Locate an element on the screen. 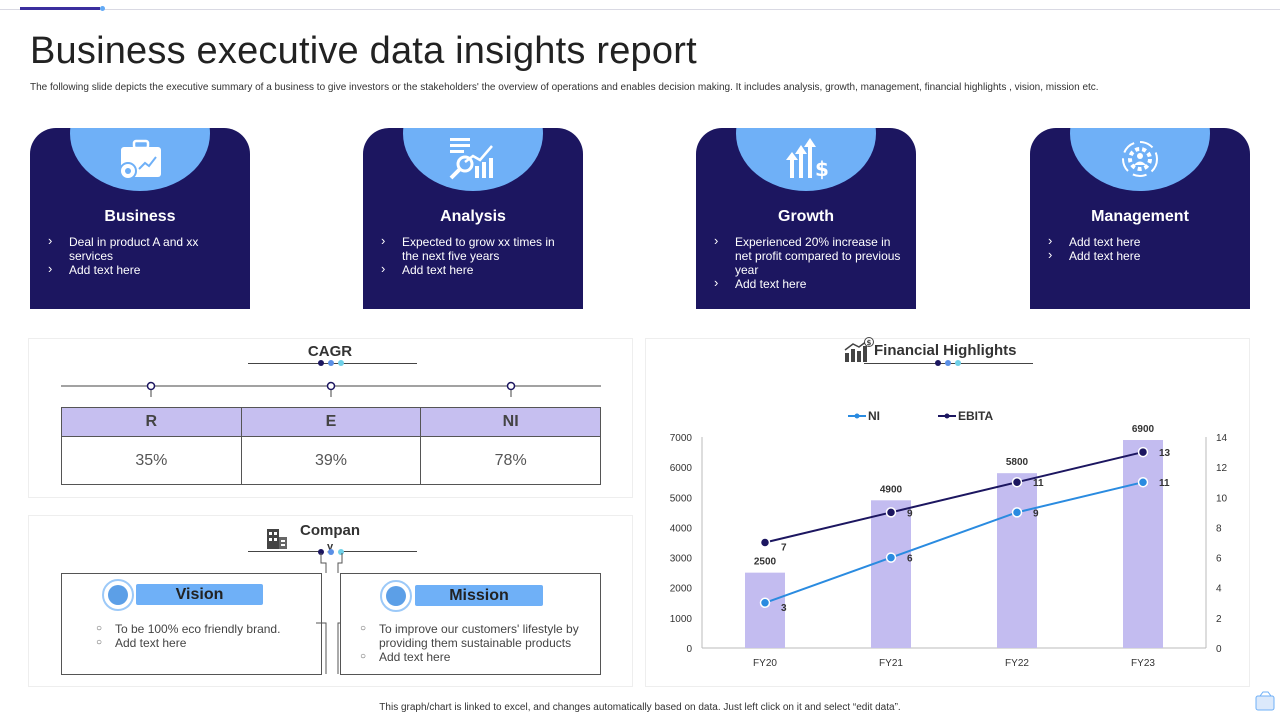 Image resolution: width=1280 pixels, height=720 pixels. cagr-title: CAGR is located at coordinates (330, 351).